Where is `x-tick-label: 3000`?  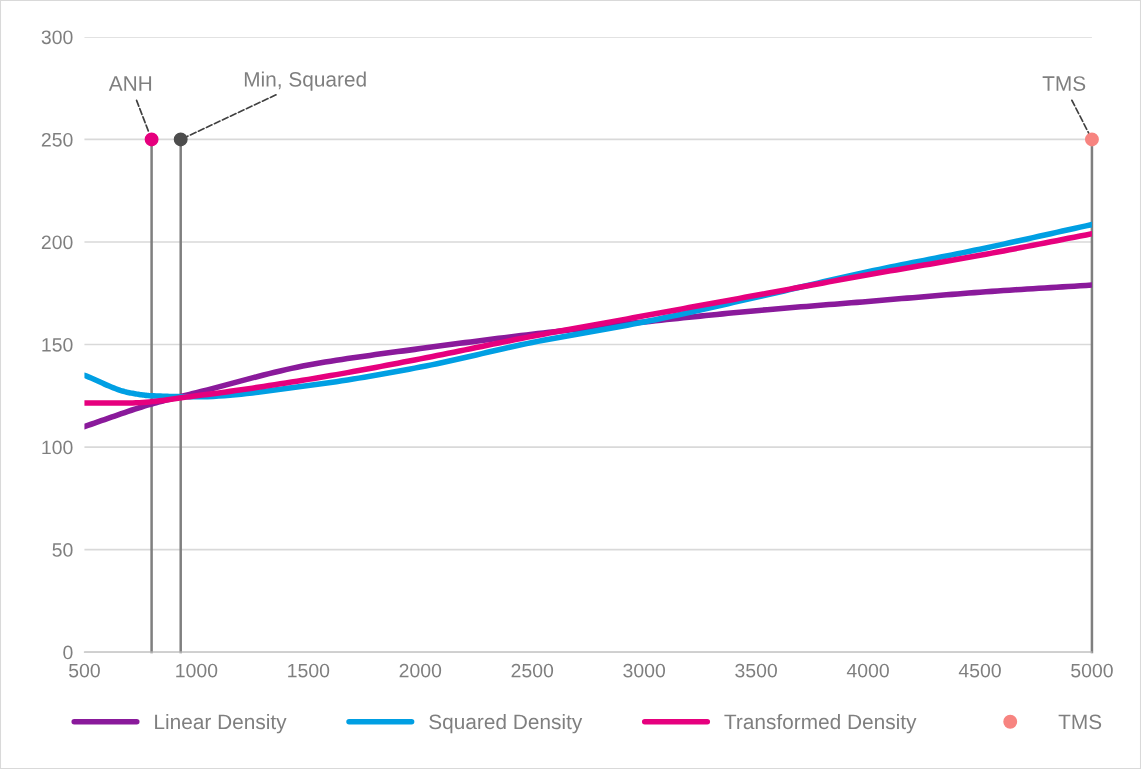
x-tick-label: 3000 is located at coordinates (644, 670).